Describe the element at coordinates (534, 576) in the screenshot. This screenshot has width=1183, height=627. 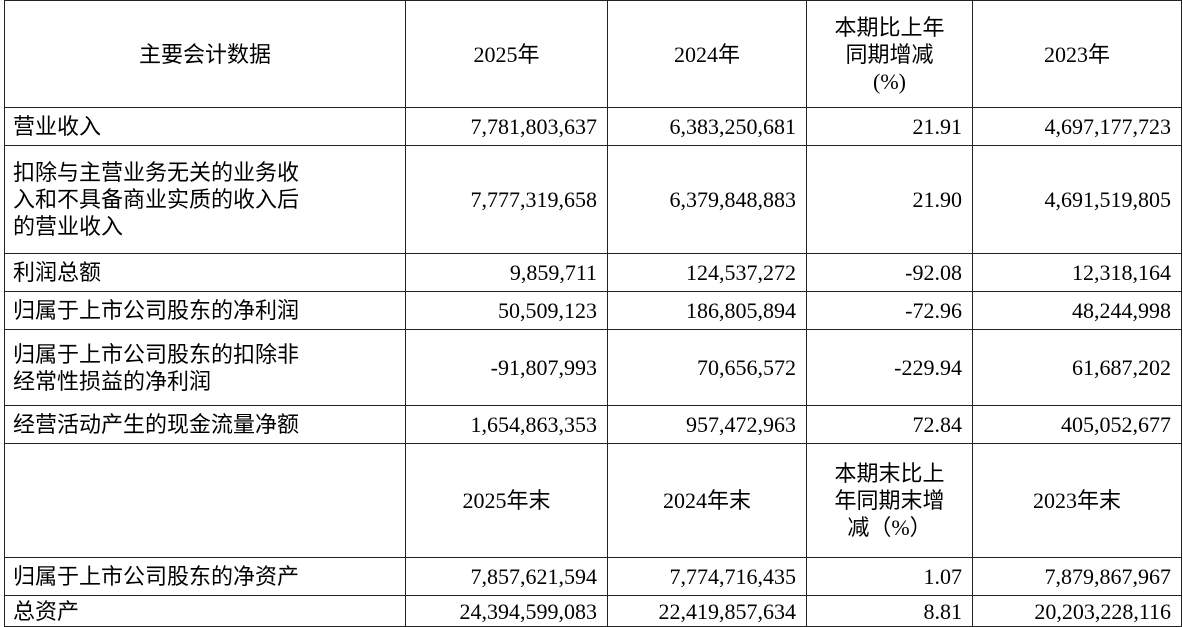
I see `value-2025-line: 7,857,621,594` at that location.